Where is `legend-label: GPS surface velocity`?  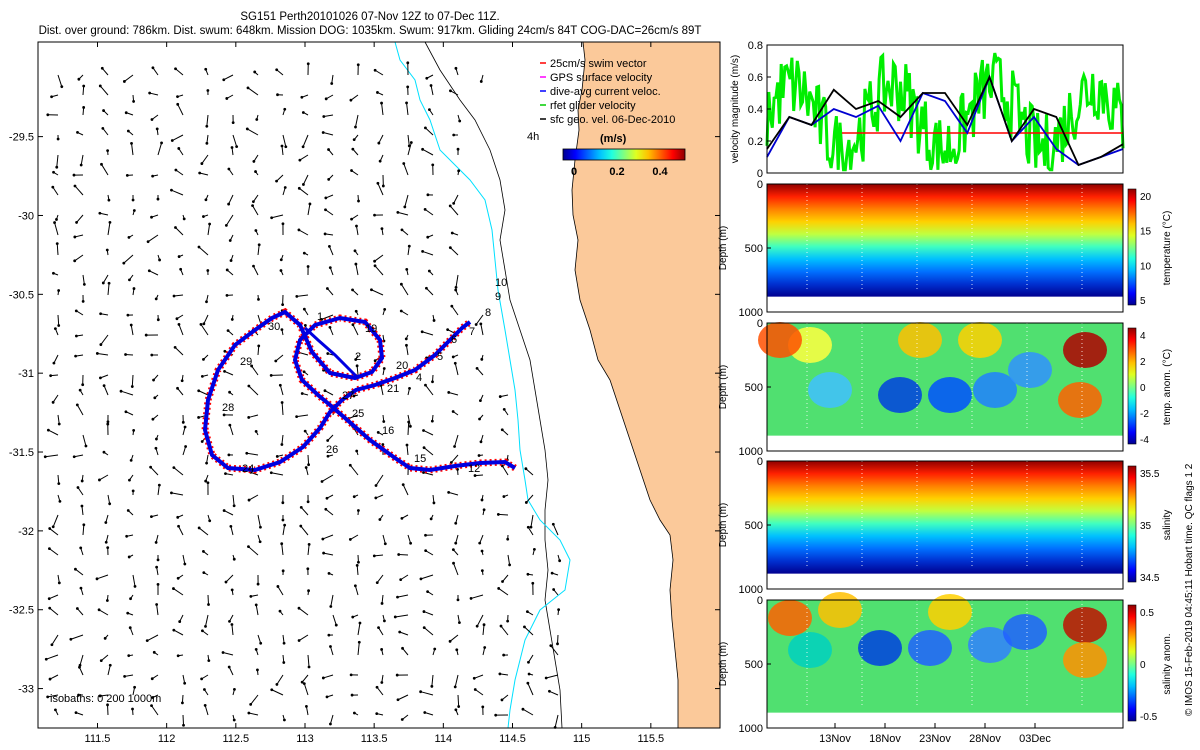
legend-label: GPS surface velocity is located at coordinates (601, 78).